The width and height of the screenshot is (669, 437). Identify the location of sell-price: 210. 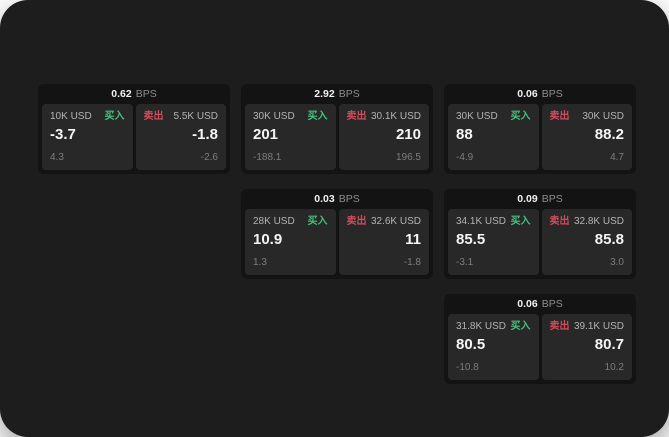
(408, 134).